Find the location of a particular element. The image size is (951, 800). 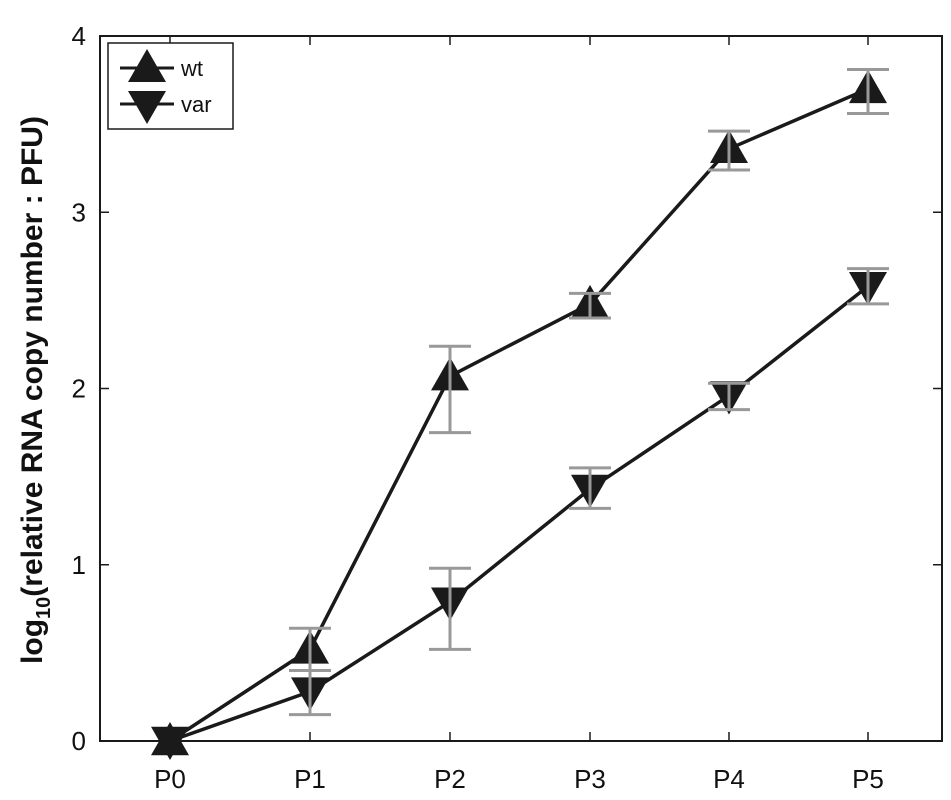

legend: wt var is located at coordinates (170, 86).